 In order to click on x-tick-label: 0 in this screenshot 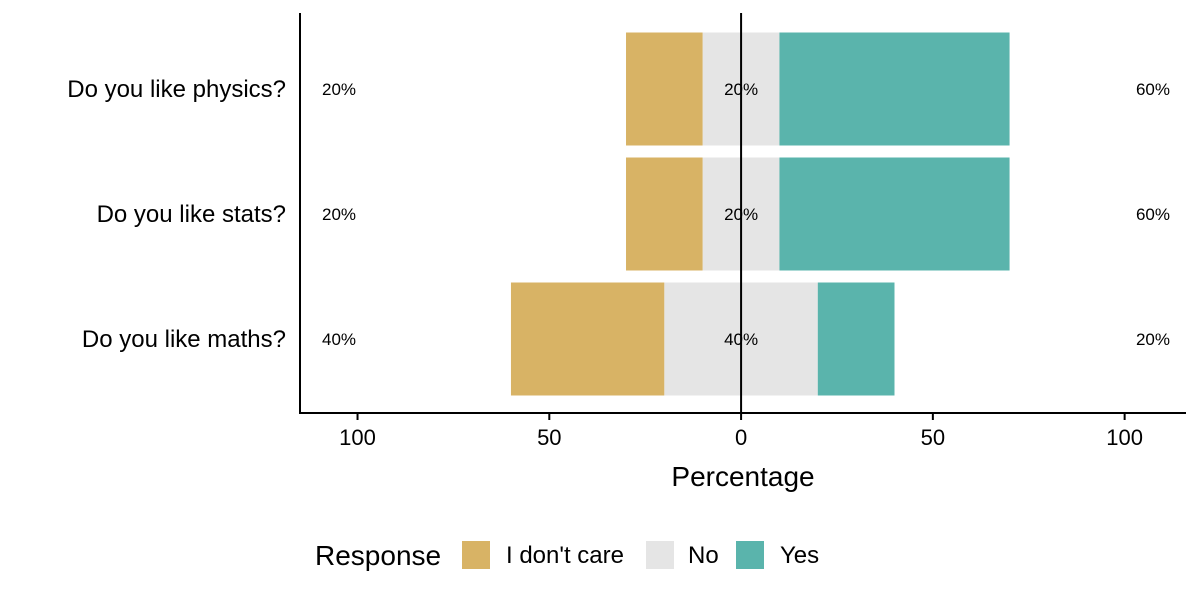, I will do `click(741, 437)`.